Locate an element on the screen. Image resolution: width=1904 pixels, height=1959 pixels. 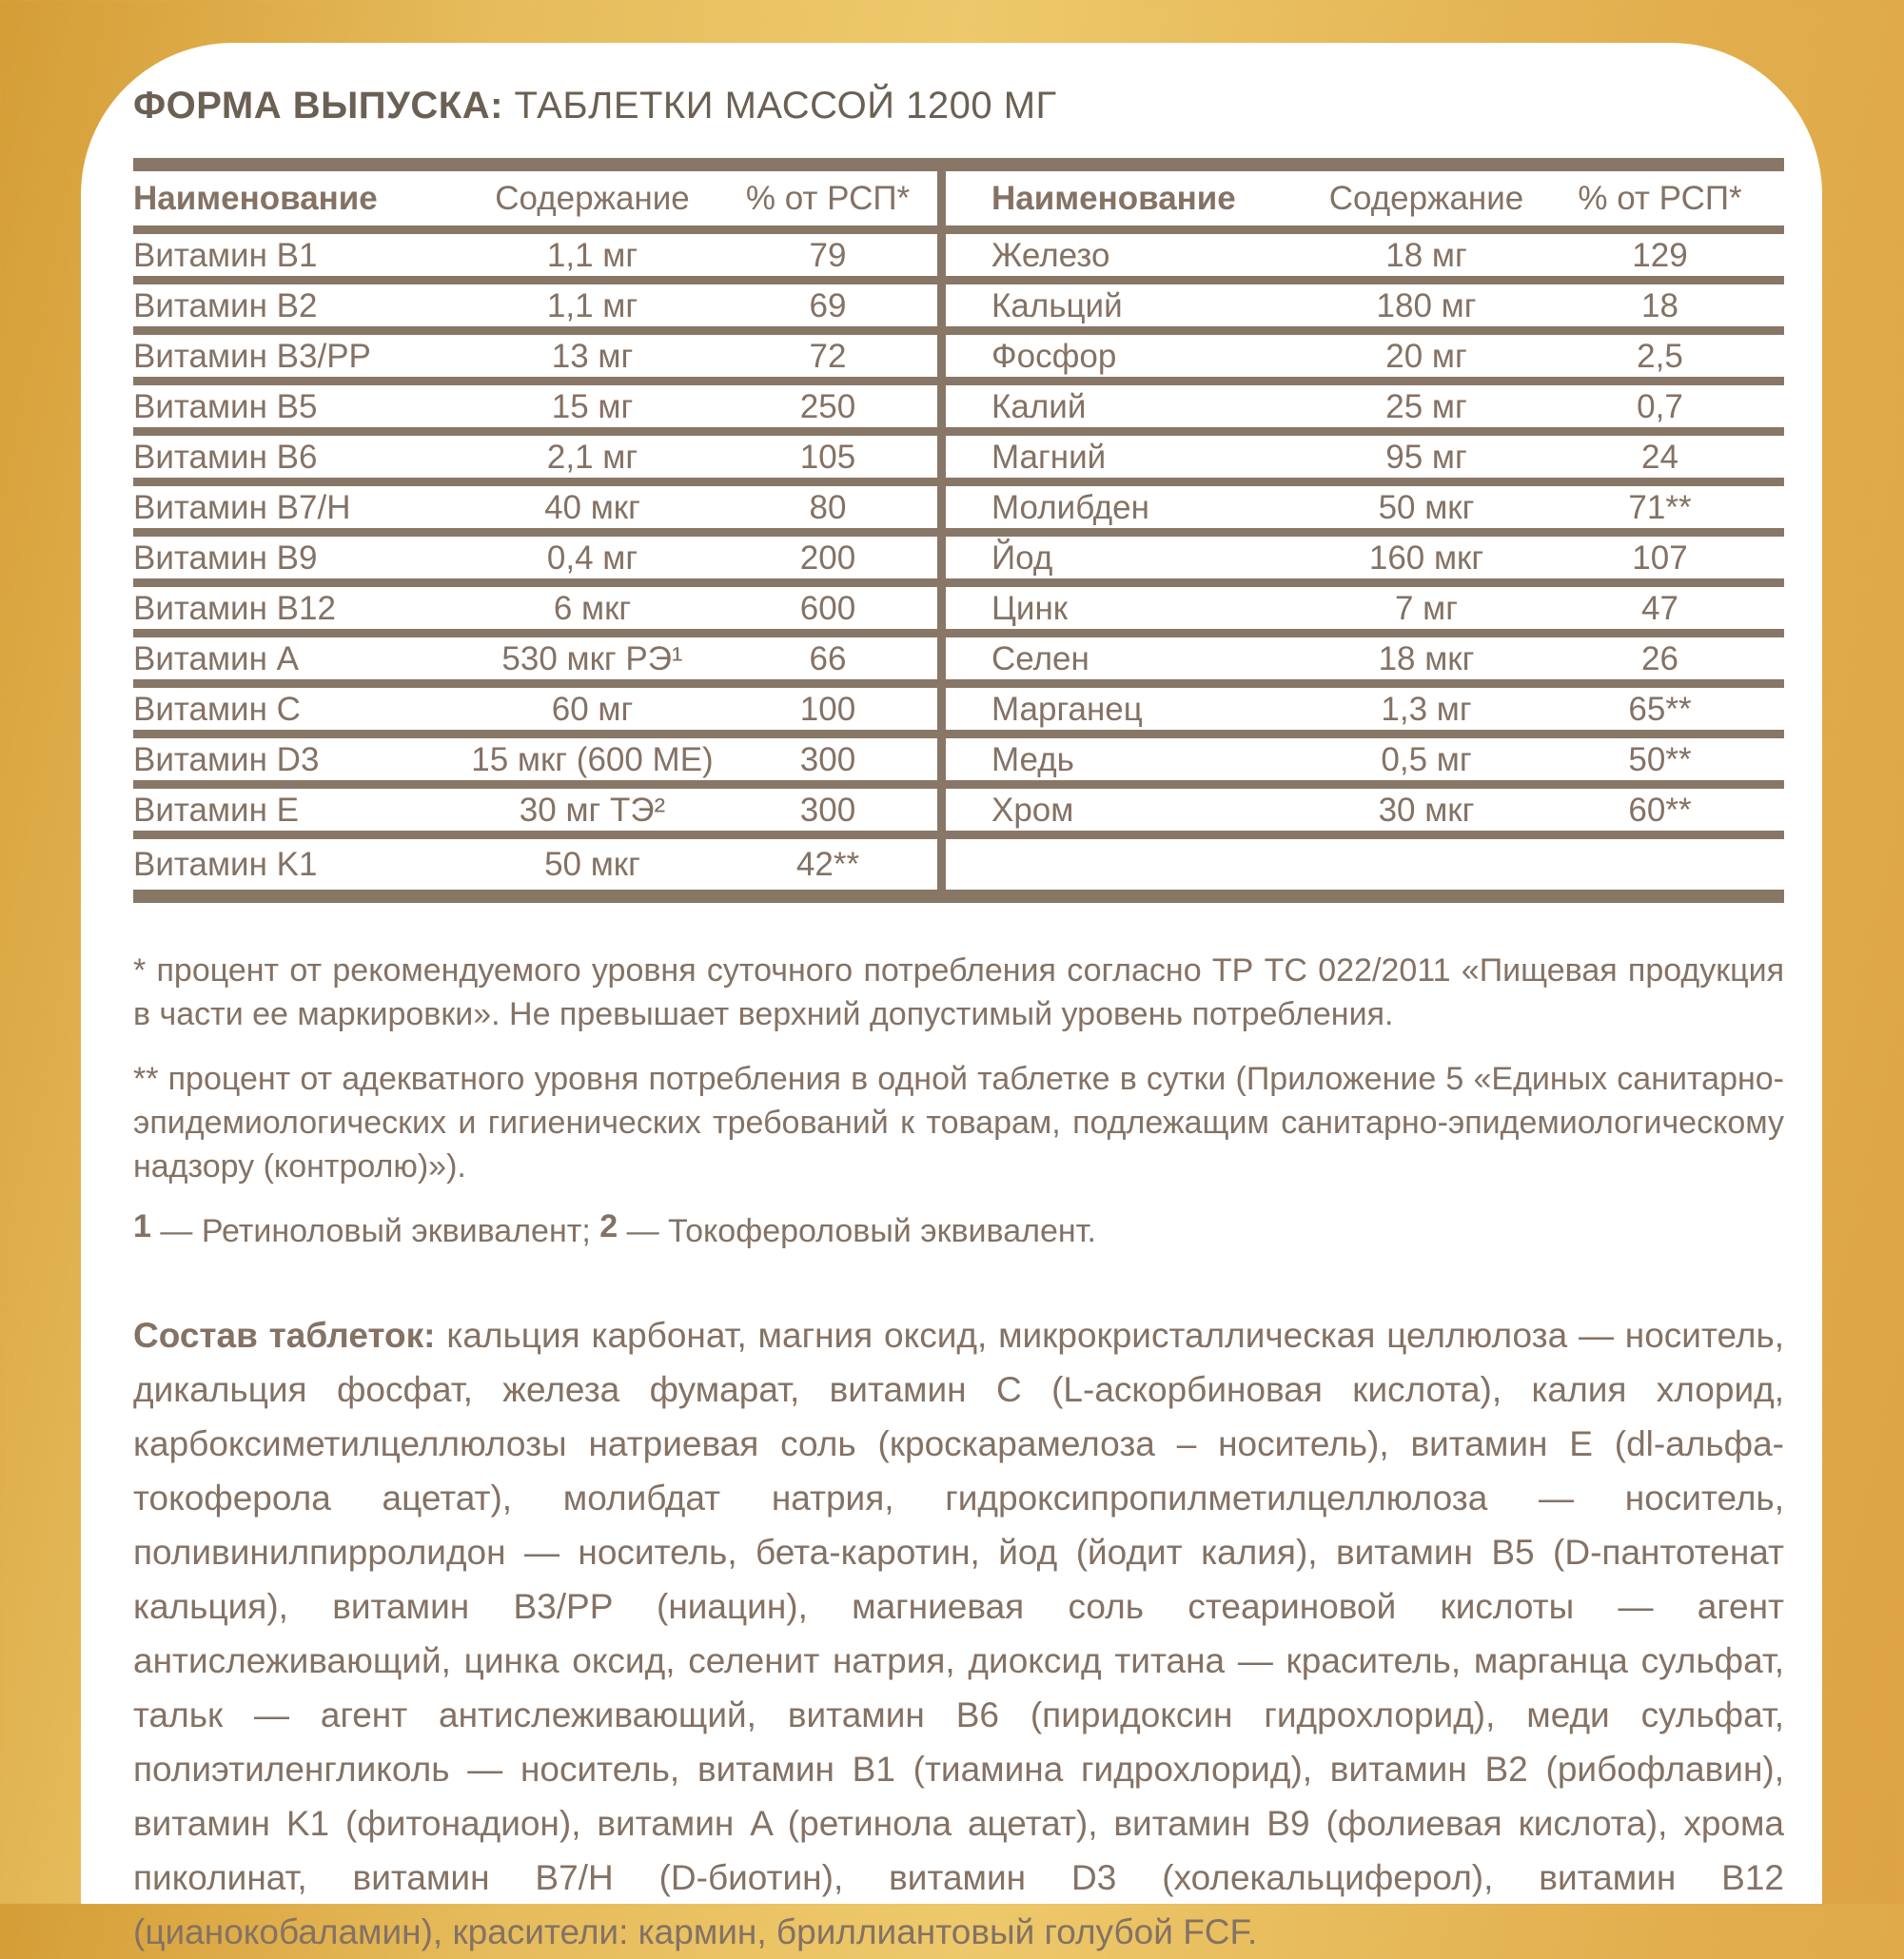
nutrient-amount: 30 мг ТЭ² is located at coordinates (592, 814).